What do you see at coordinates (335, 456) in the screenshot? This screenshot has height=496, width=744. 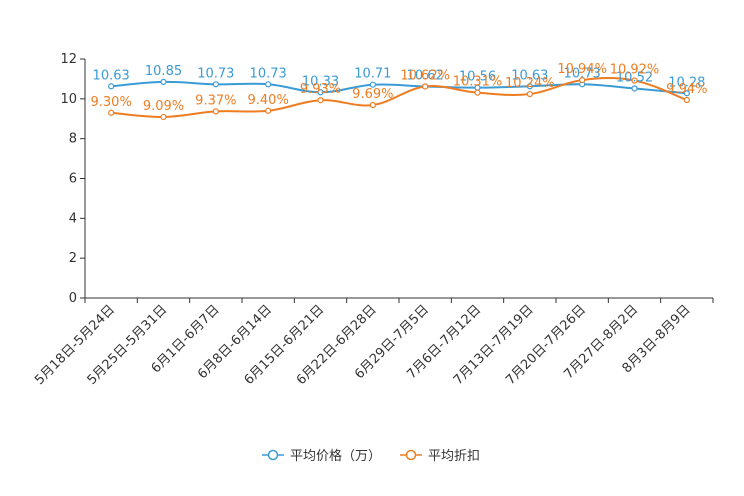 I see `legend-label: 平均价格（万）` at bounding box center [335, 456].